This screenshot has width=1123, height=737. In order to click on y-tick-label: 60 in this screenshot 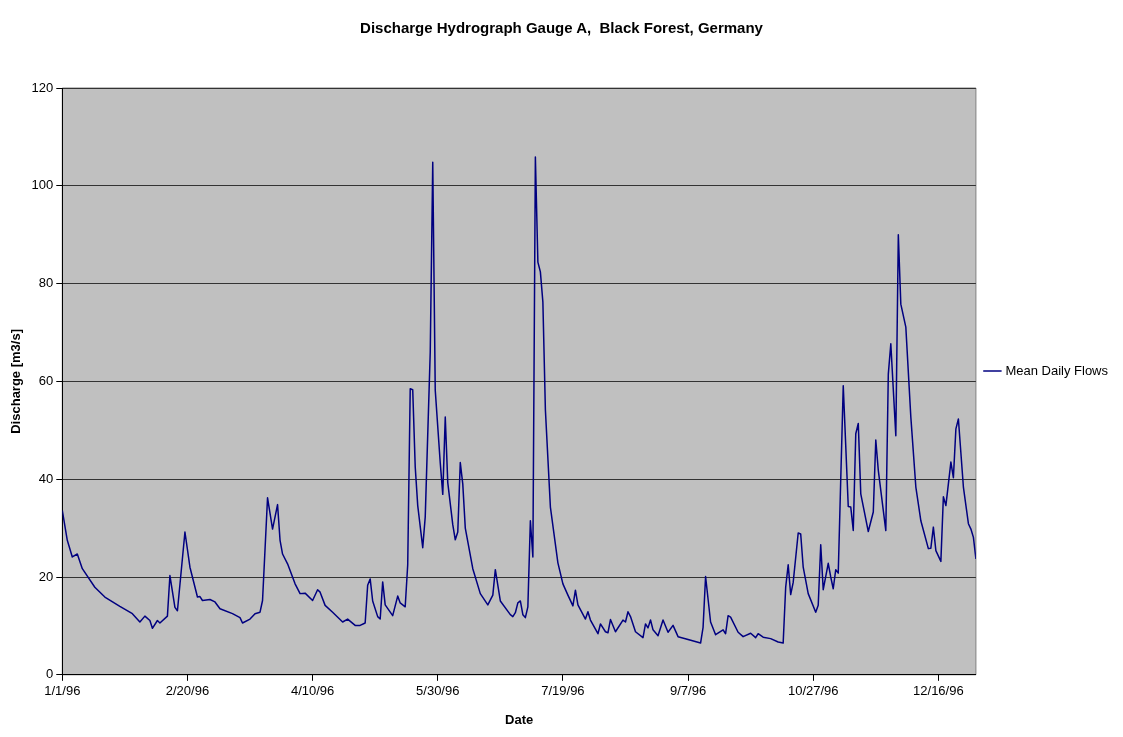, I will do `click(46, 380)`.